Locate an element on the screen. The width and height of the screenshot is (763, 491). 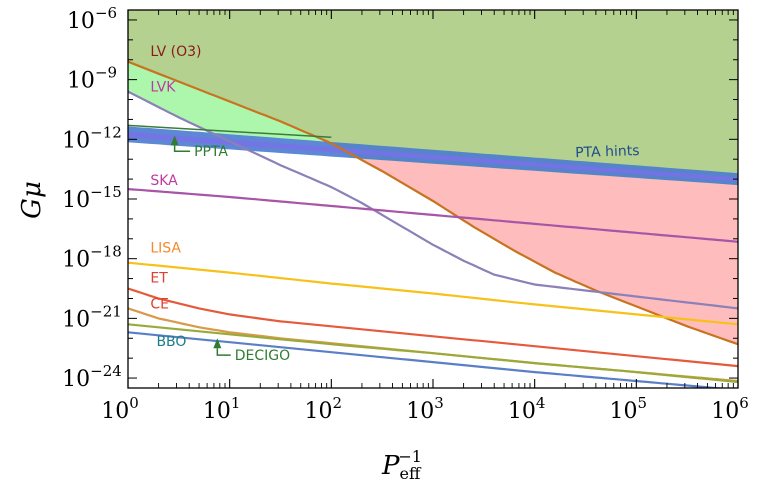
label-decigo: DECIGO is located at coordinates (262, 356).